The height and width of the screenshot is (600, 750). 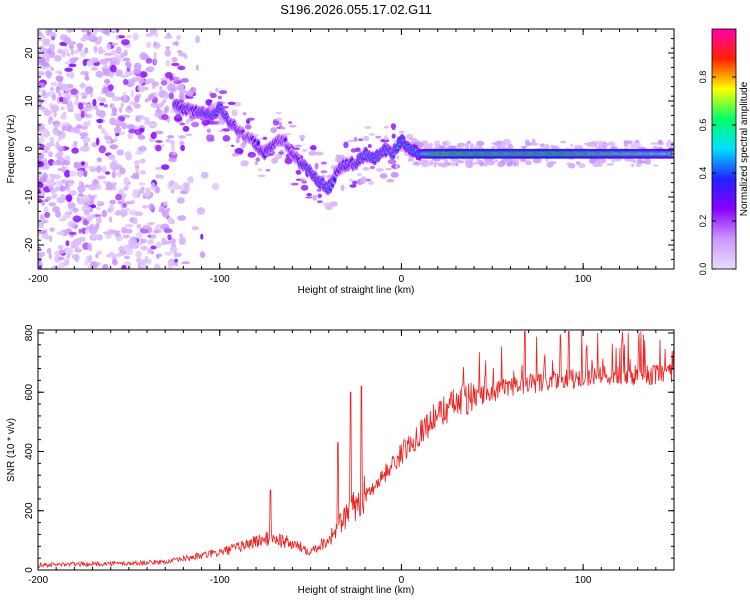 I want to click on snr-x-label: Height of straight line (km), so click(x=356, y=590).